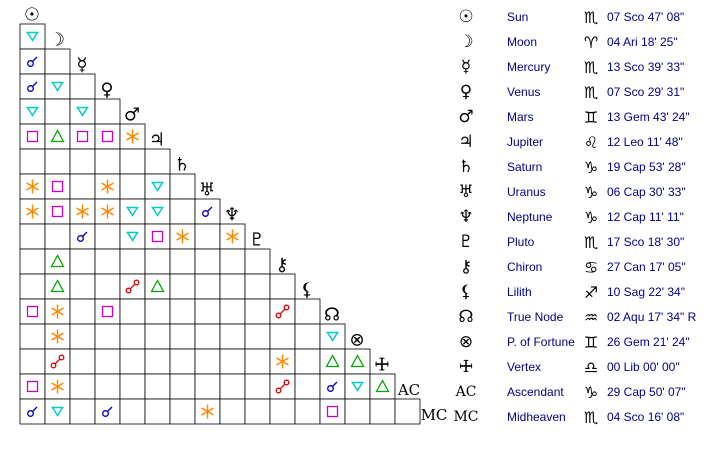  What do you see at coordinates (645, 217) in the screenshot?
I see `planet-position: 12 Cap 11' 11"` at bounding box center [645, 217].